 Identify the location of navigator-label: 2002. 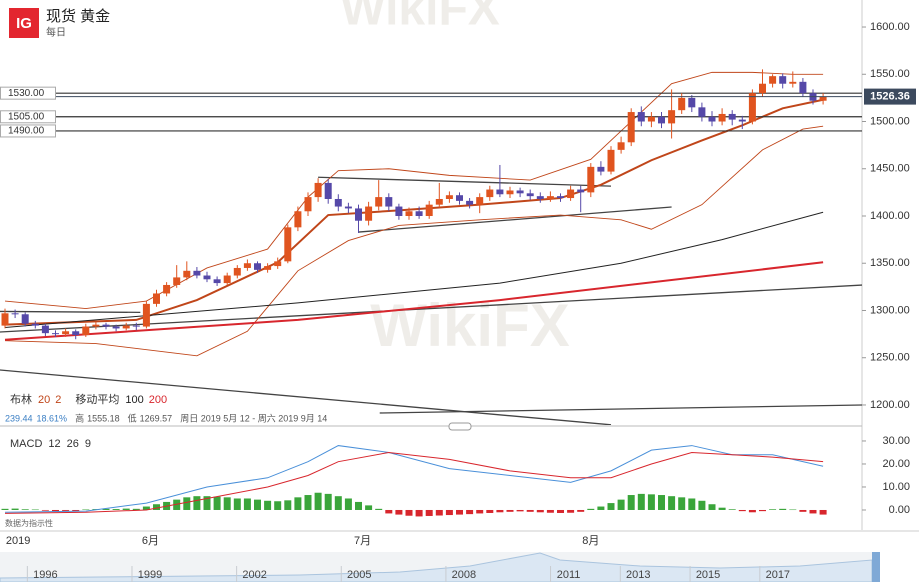
(254, 575).